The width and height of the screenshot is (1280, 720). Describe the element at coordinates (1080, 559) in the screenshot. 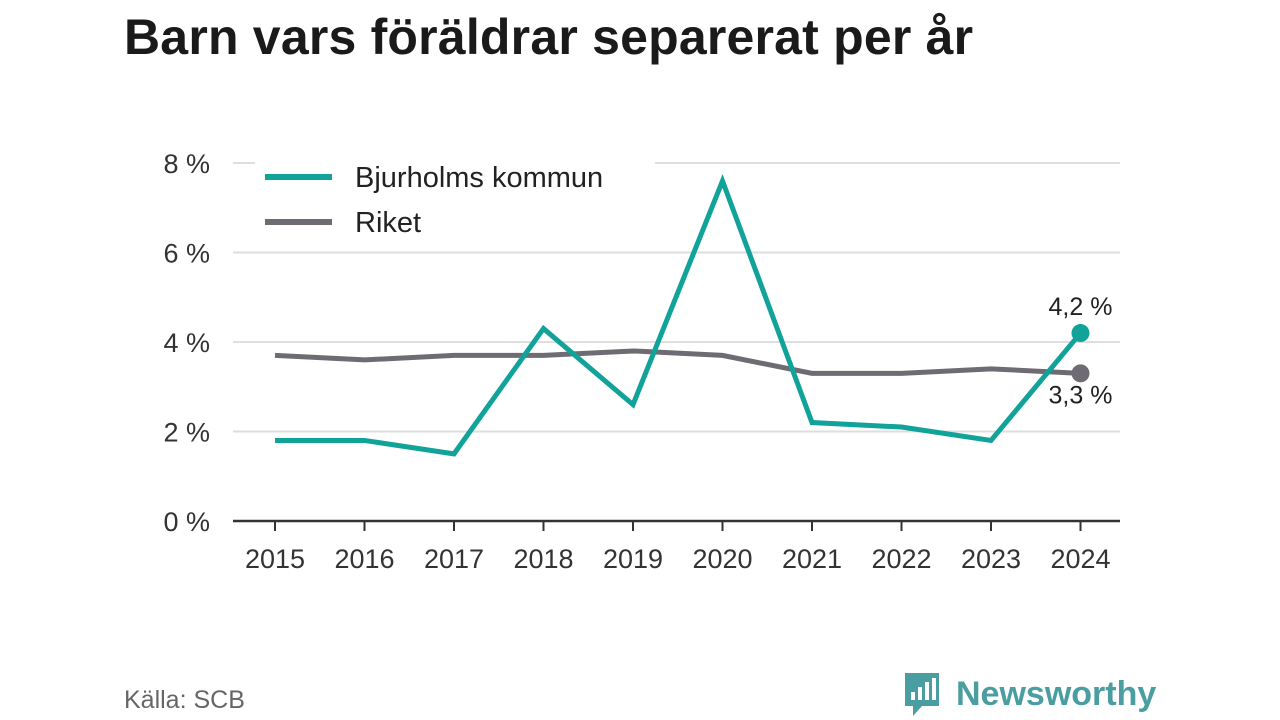

I see `x-tick-label: 2024` at that location.